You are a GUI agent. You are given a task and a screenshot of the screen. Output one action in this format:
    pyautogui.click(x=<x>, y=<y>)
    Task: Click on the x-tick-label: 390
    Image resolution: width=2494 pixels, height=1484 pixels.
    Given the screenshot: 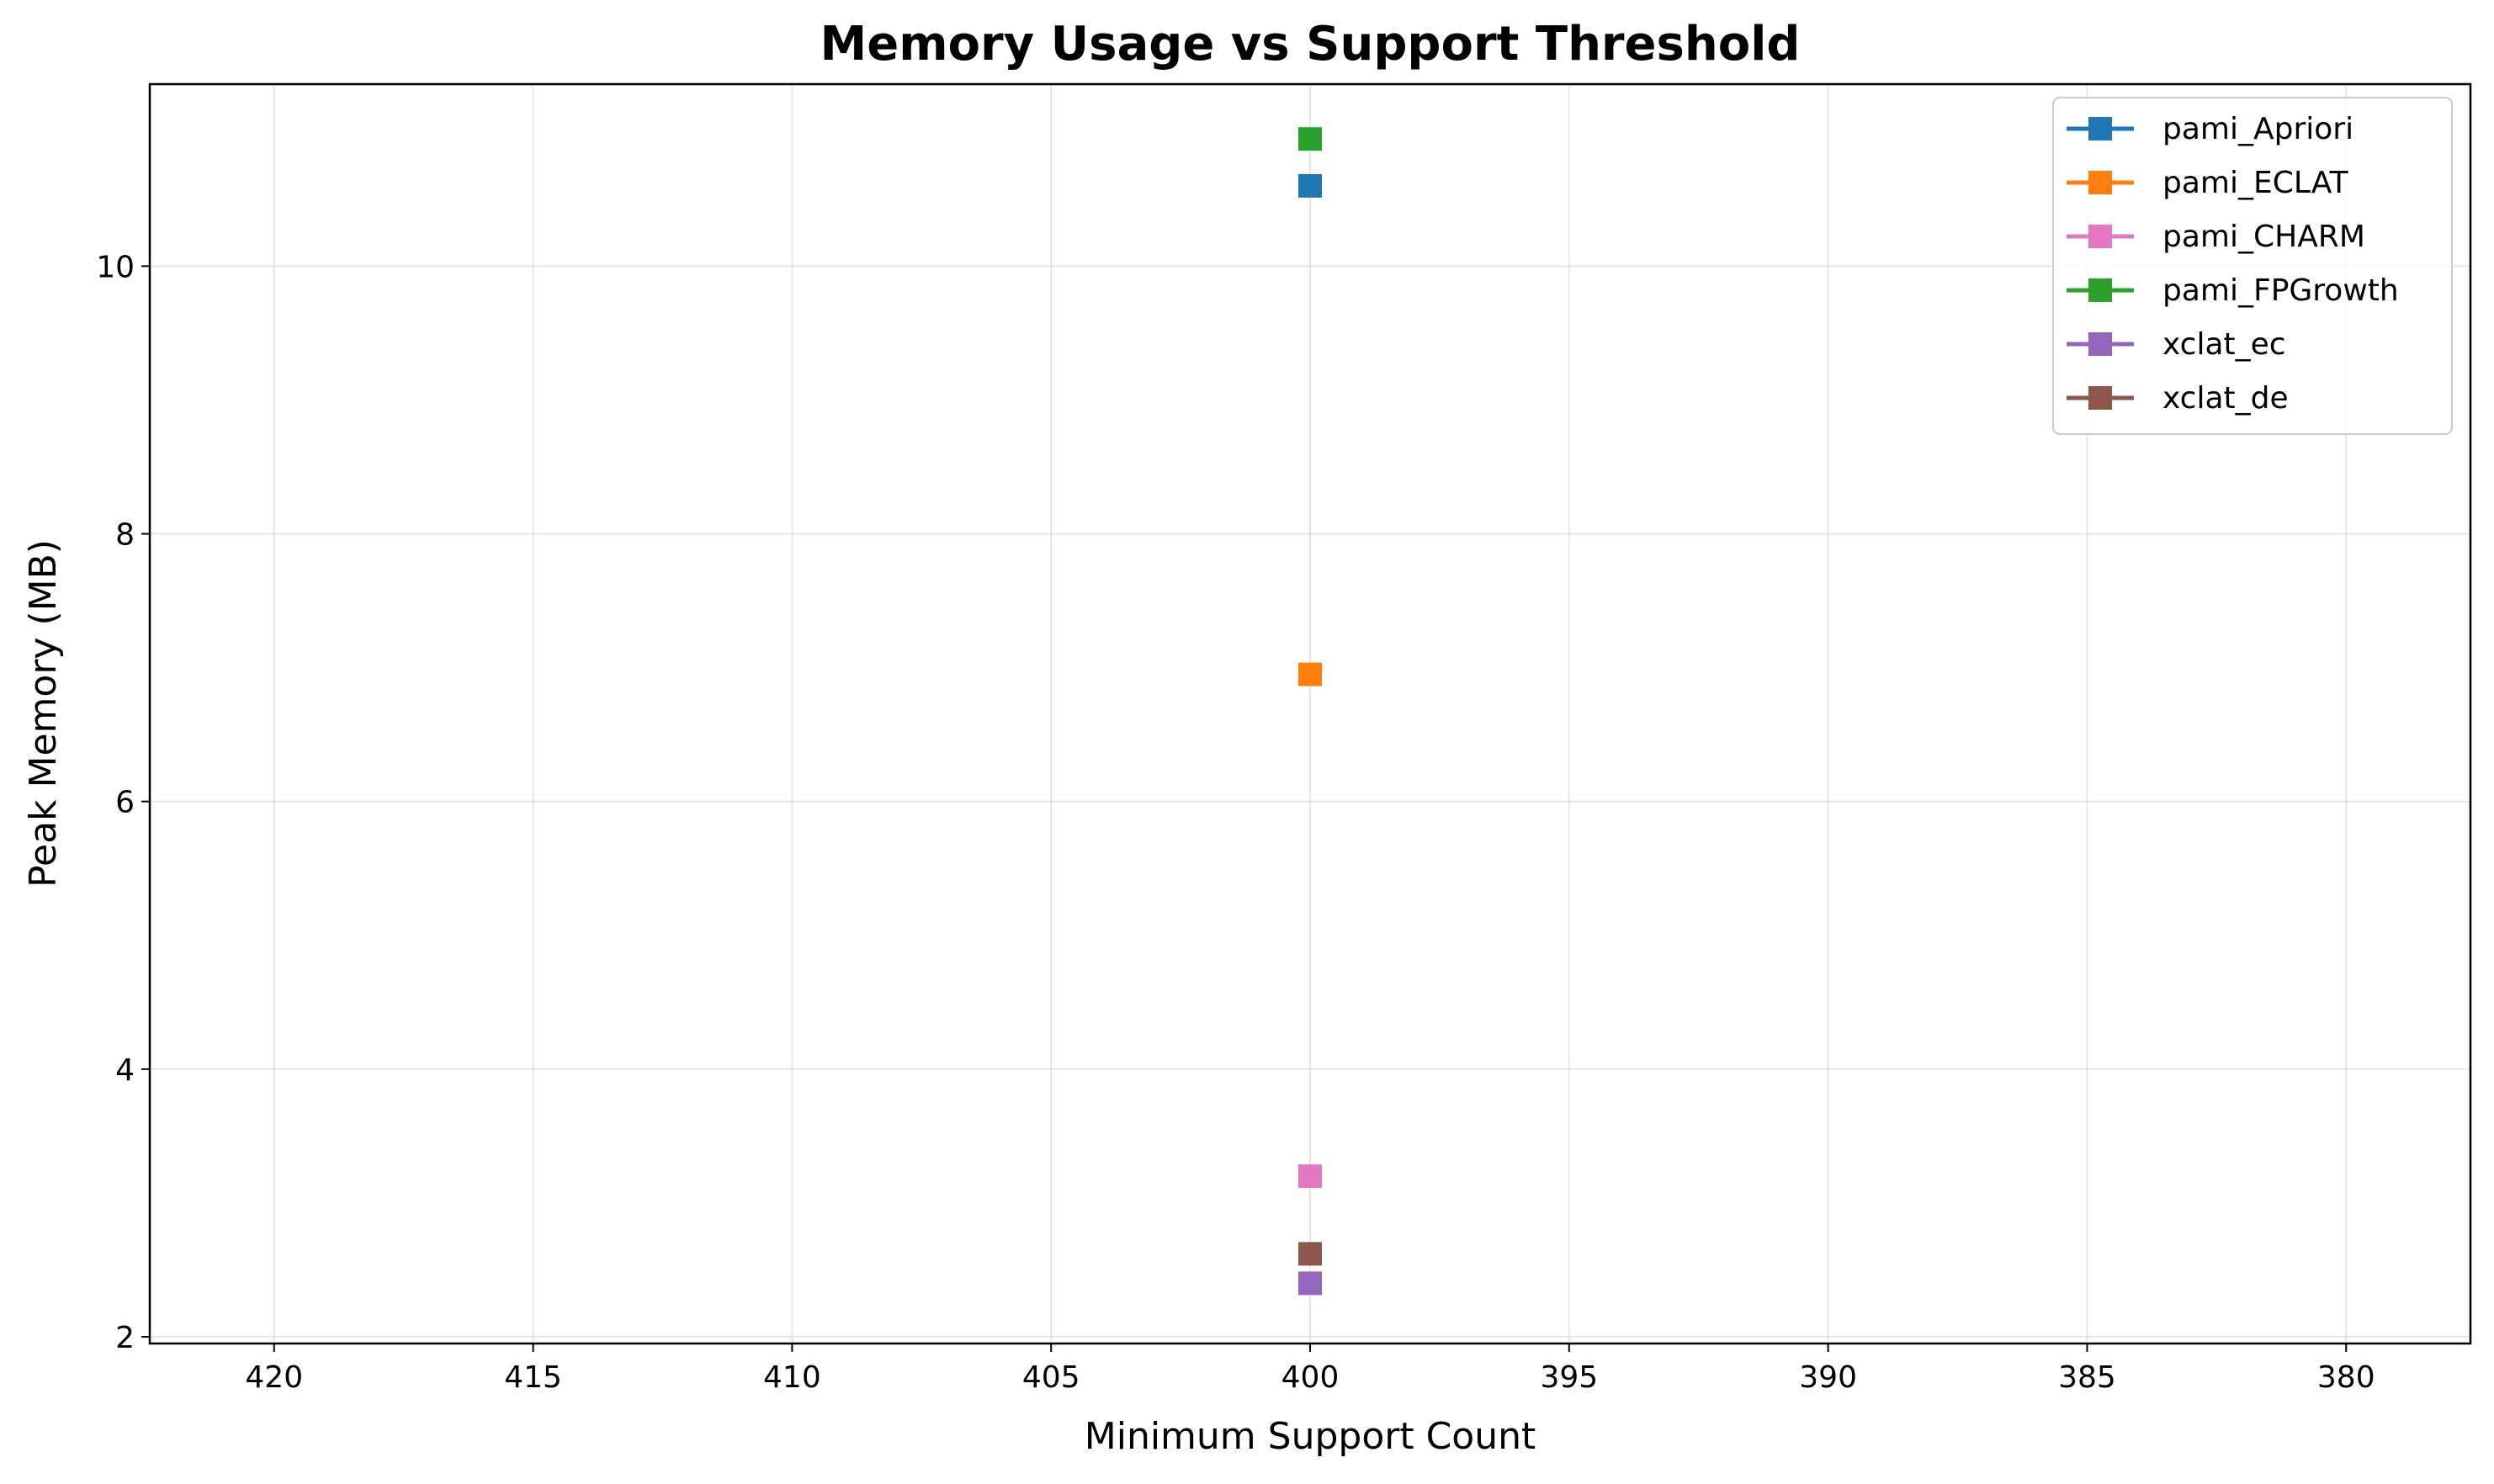 What is the action you would take?
    pyautogui.click(x=1828, y=1377)
    